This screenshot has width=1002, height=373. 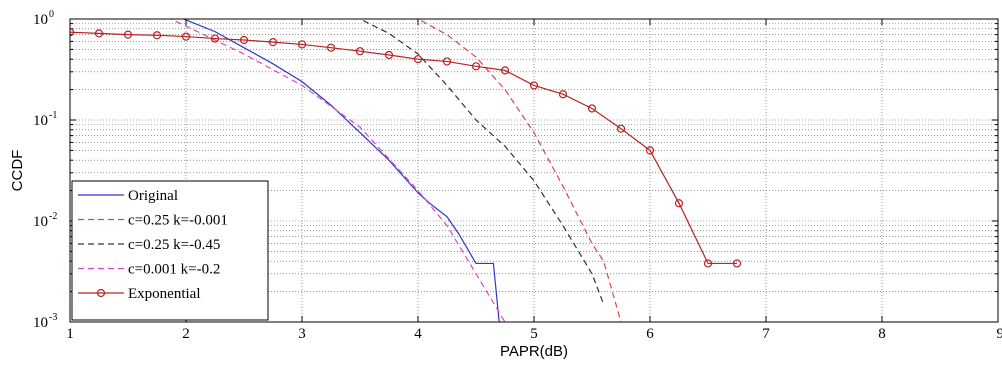 I want to click on legend-label: c=0.25 k=-0.45, so click(x=174, y=245).